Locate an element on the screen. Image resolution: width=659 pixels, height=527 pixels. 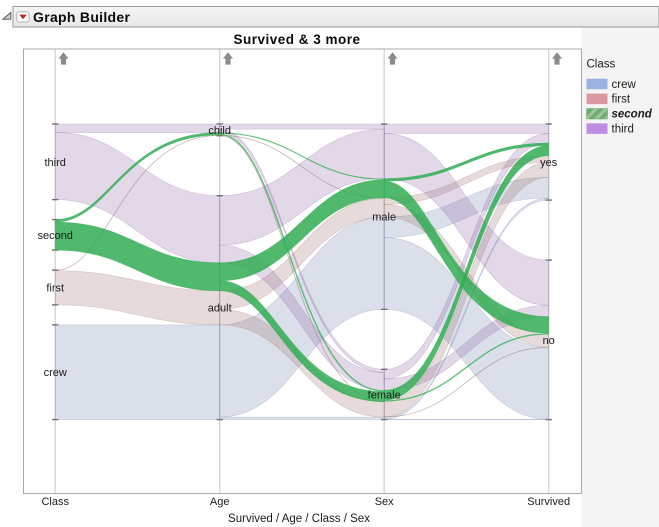
svg-text: Sex is located at coordinates (384, 502).